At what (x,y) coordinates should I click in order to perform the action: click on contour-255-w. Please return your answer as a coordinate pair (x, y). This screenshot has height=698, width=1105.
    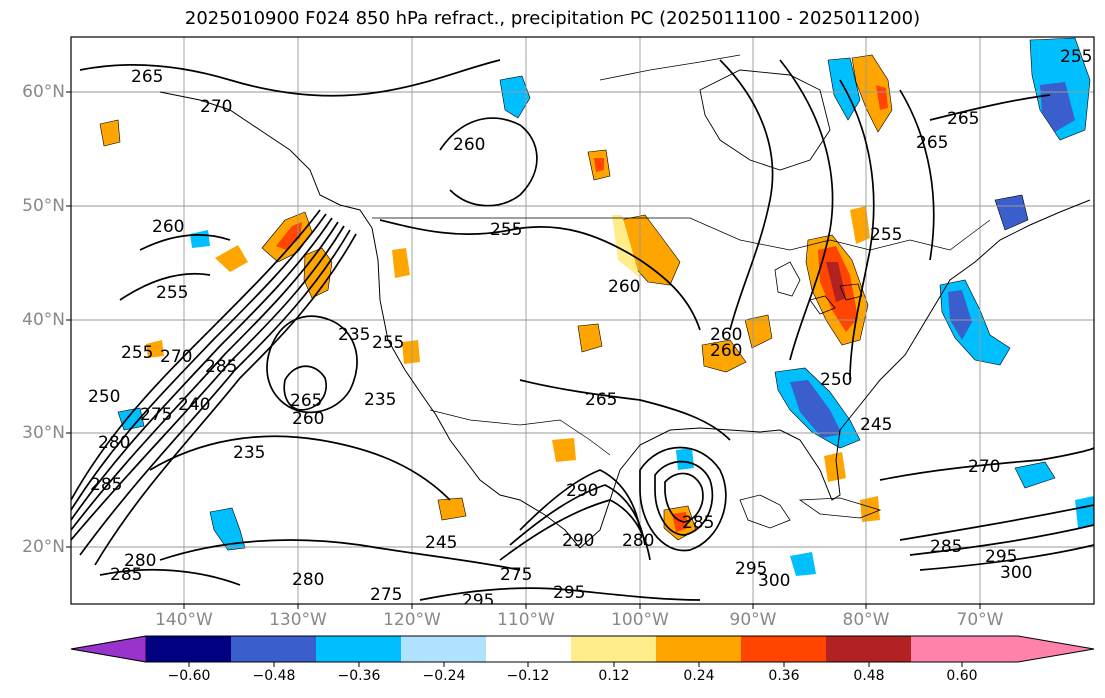
    Looking at the image, I should click on (165, 286).